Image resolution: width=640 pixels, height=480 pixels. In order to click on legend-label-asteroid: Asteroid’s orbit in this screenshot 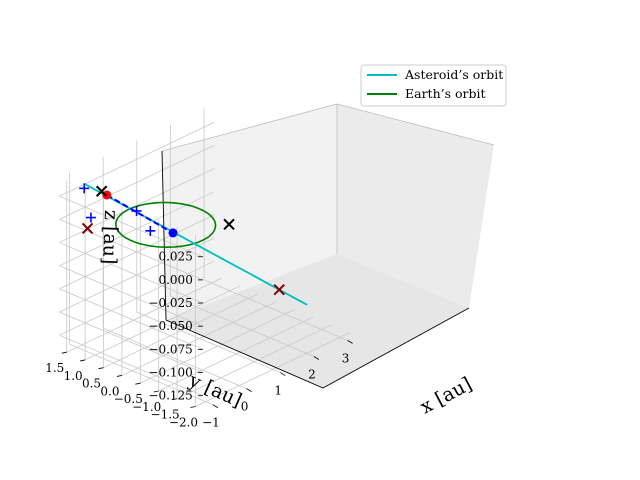, I will do `click(453, 74)`.